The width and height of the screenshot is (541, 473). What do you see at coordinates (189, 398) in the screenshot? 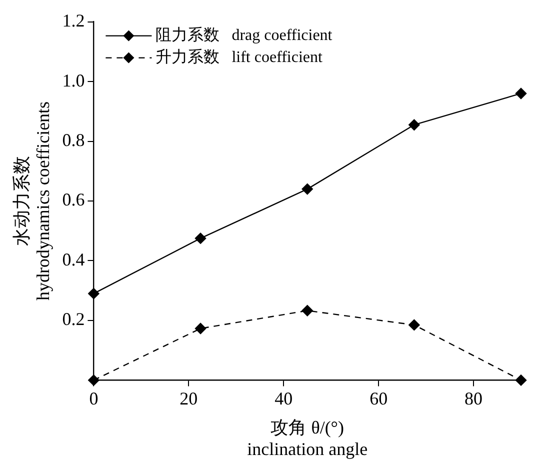
I see `x-tick-label: 20` at bounding box center [189, 398].